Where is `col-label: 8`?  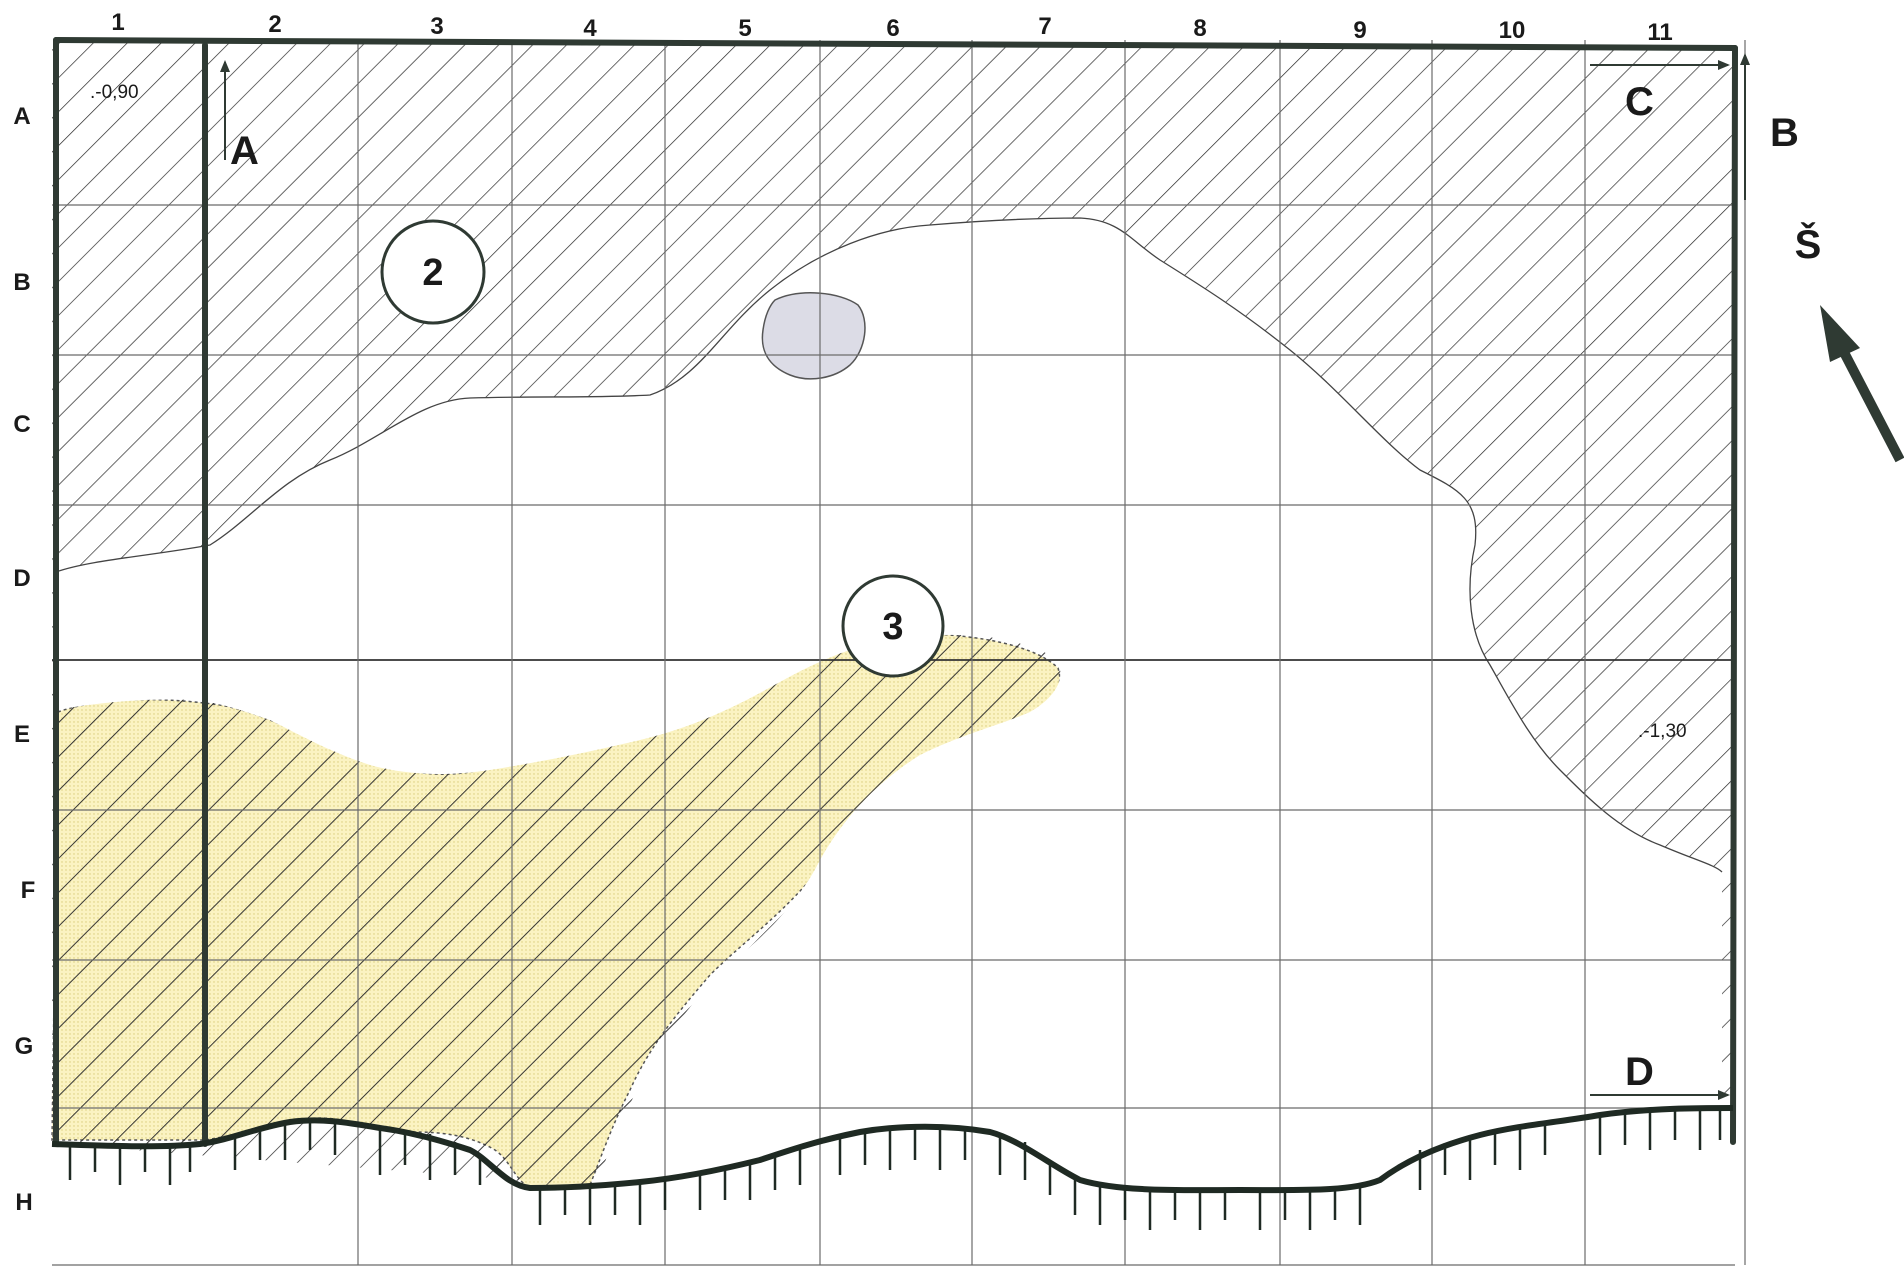 col-label: 8 is located at coordinates (1199, 28).